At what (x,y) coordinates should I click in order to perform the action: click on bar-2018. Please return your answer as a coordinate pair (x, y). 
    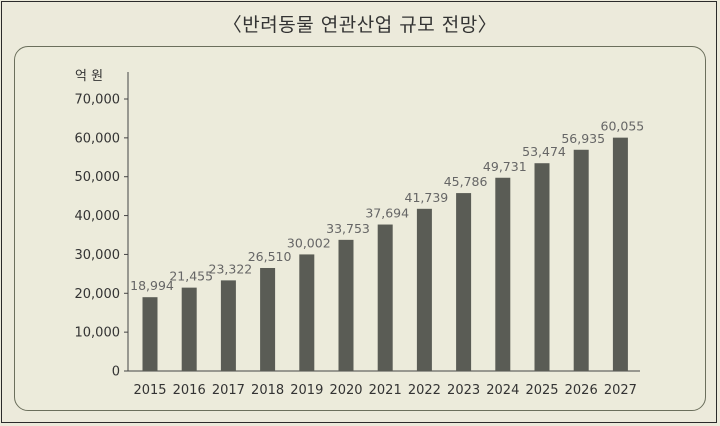
    Looking at the image, I should click on (268, 319).